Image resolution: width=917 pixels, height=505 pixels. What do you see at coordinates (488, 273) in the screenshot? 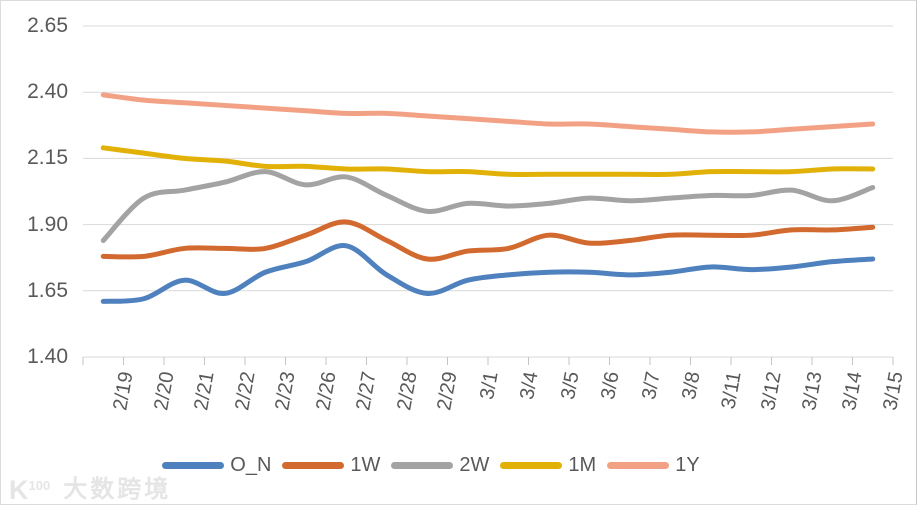
I see `series-line-O_N` at bounding box center [488, 273].